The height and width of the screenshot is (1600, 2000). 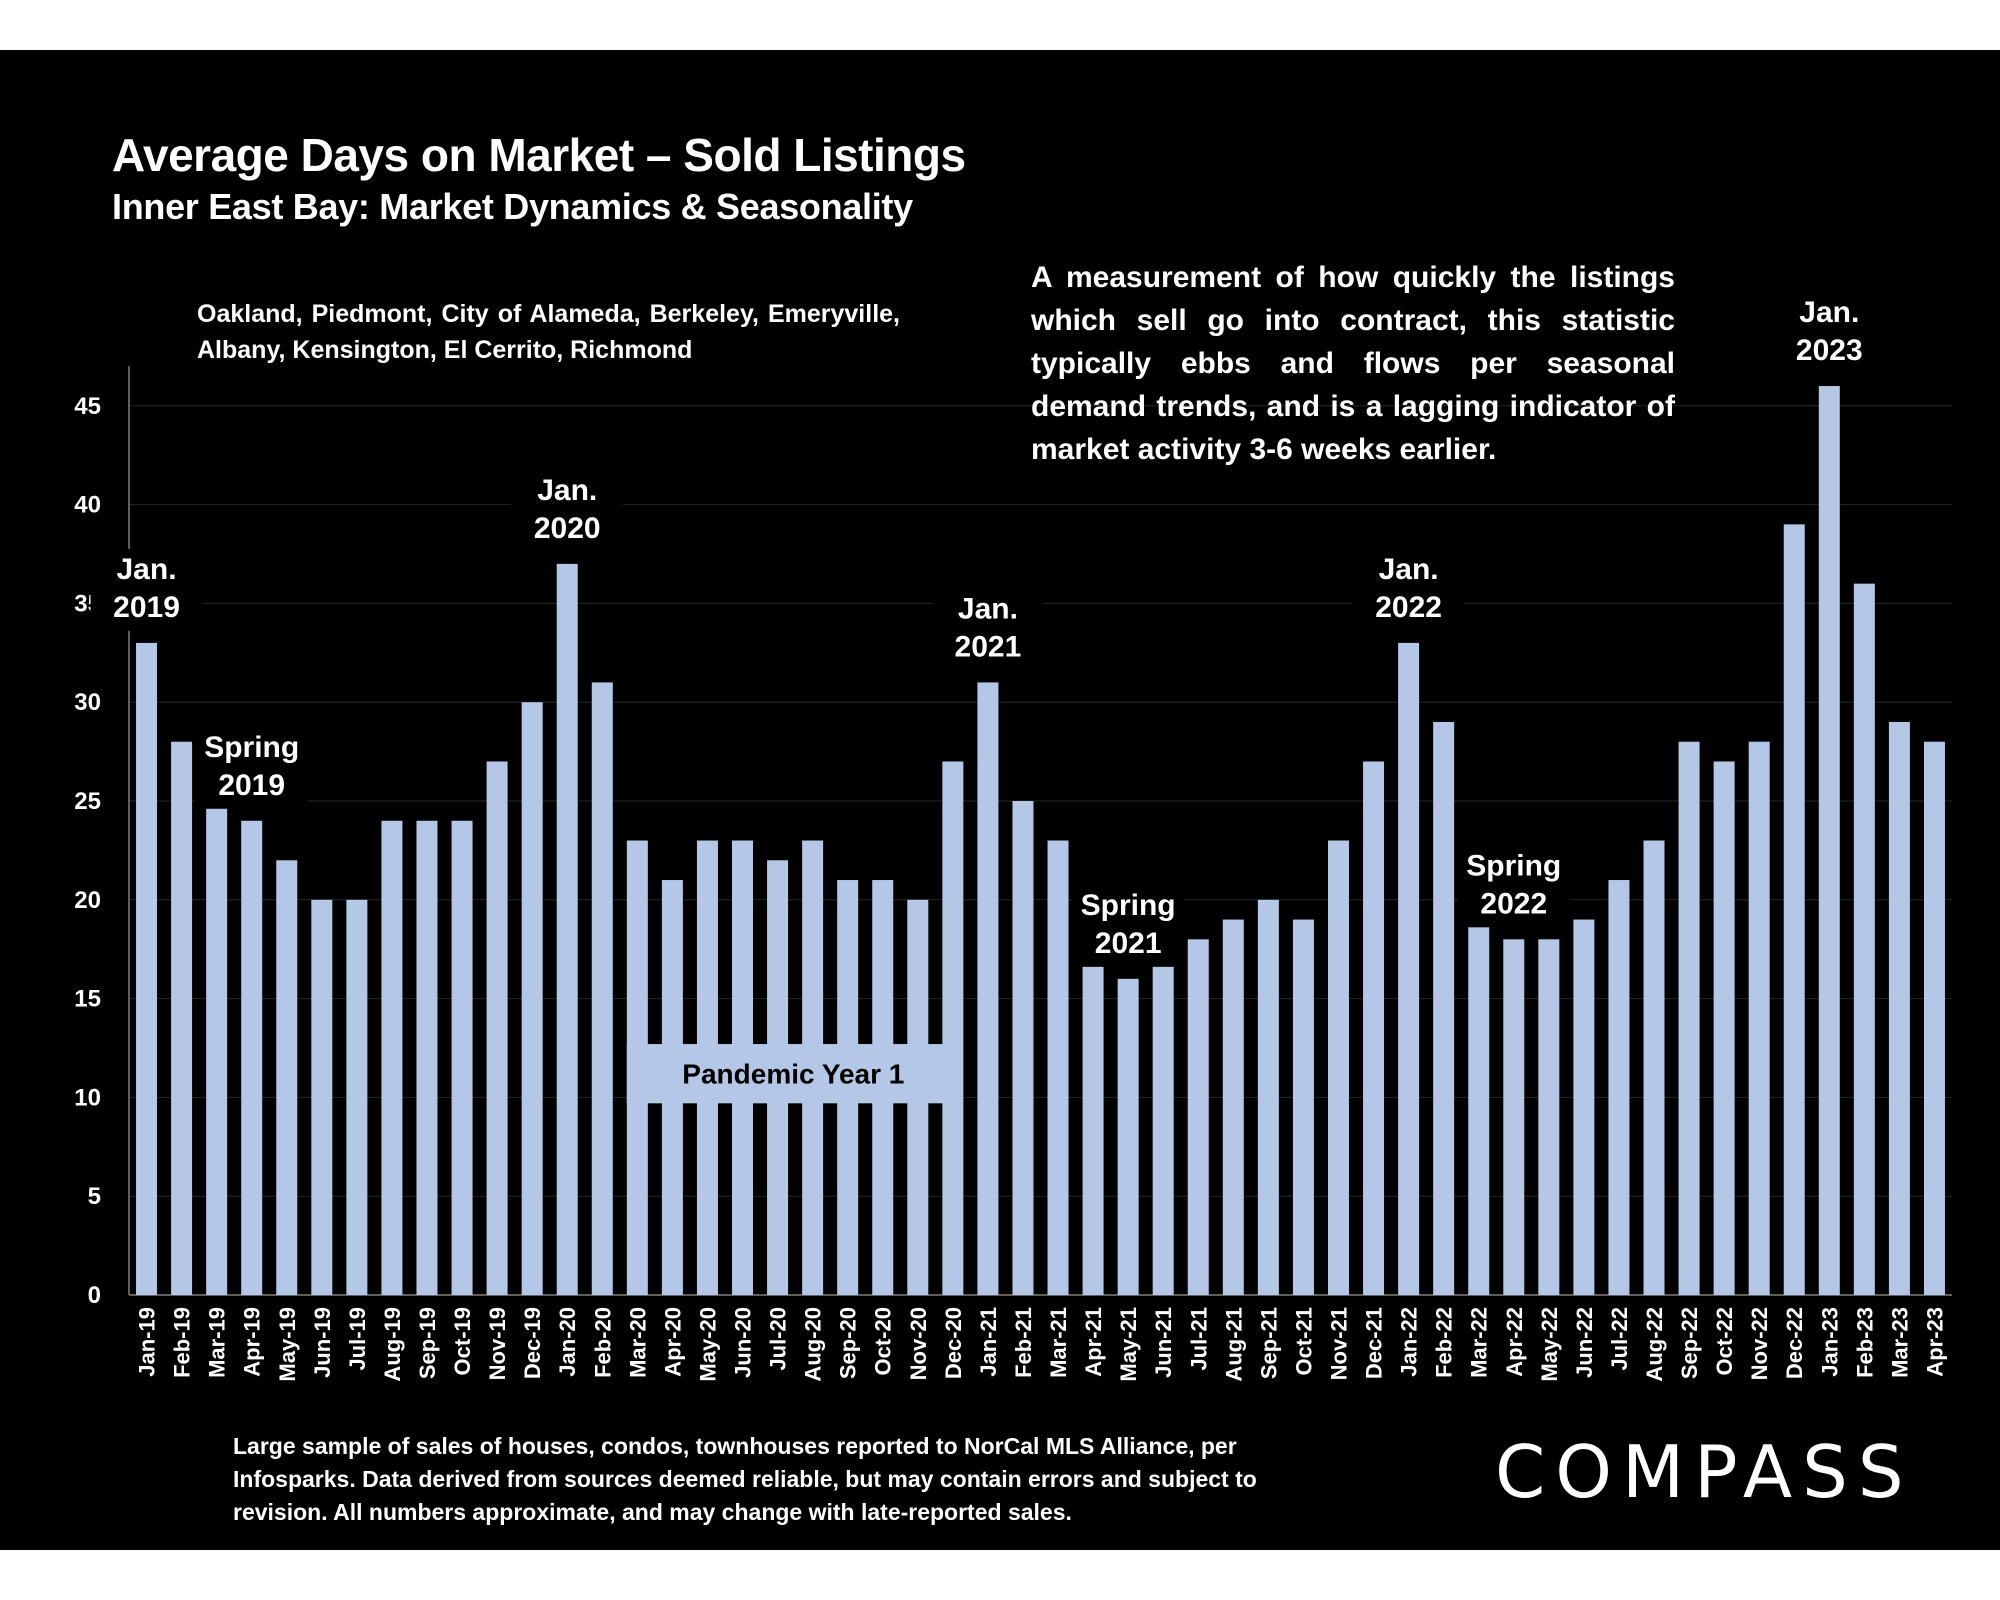 What do you see at coordinates (1689, 1343) in the screenshot?
I see `x-tick-label: Sep-22` at bounding box center [1689, 1343].